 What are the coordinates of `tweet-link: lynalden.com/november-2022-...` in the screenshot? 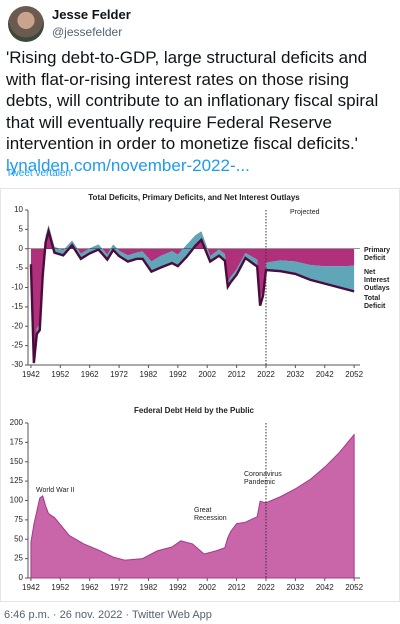 It's located at (128, 165).